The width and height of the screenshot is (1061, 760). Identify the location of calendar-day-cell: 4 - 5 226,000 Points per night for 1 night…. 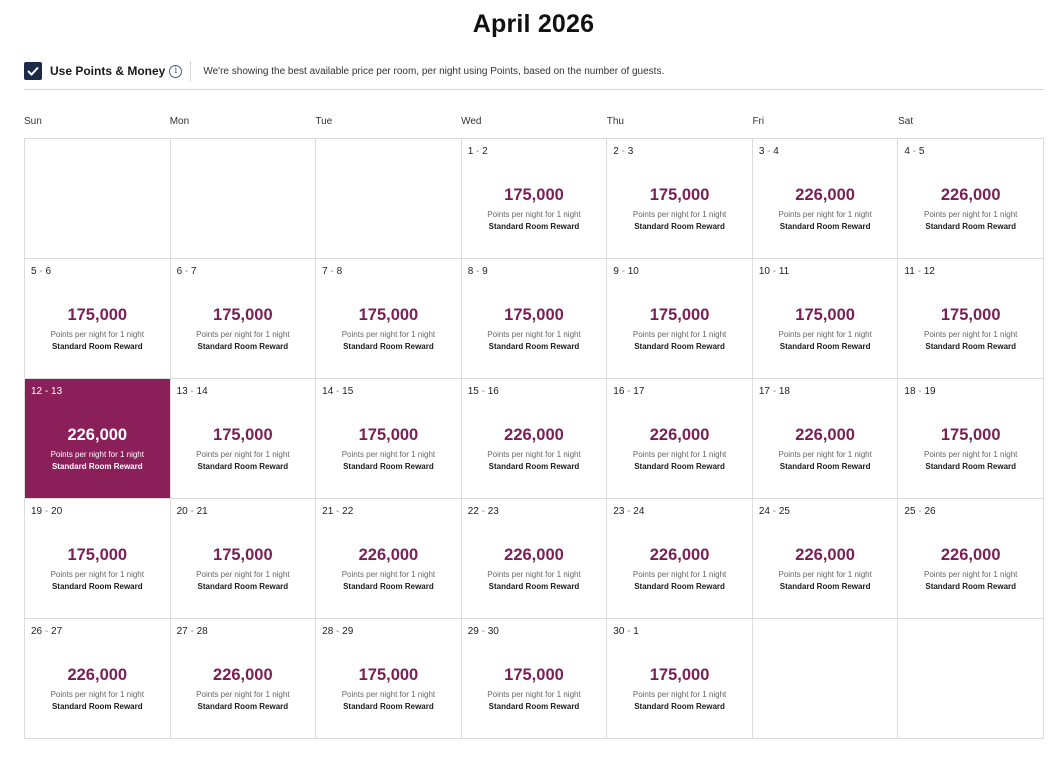
(971, 199).